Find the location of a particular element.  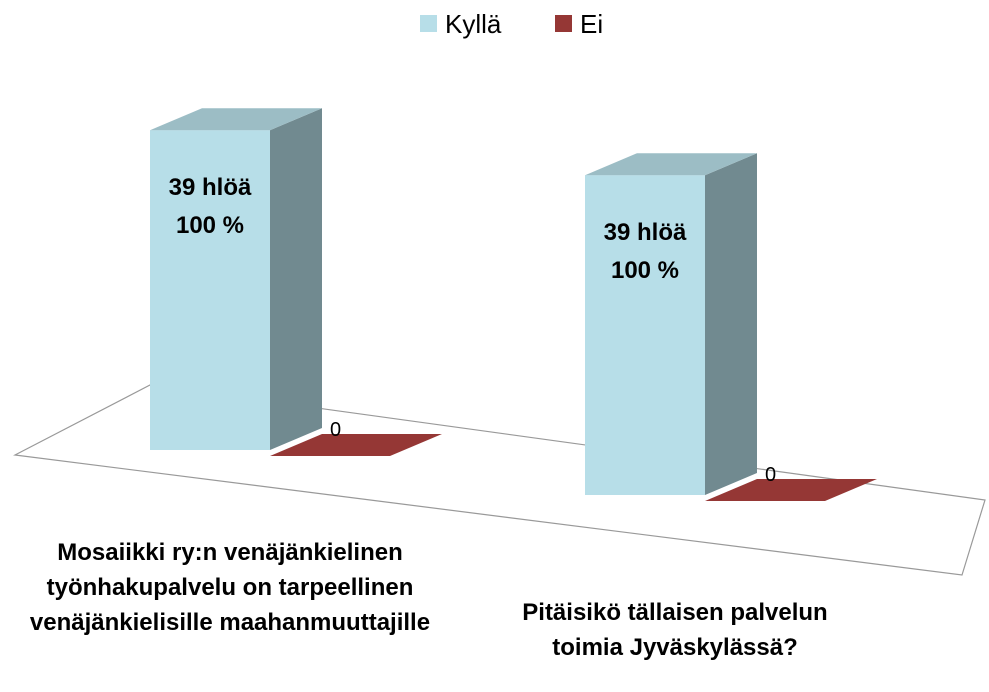

legend-label: Kyllä is located at coordinates (473, 24).